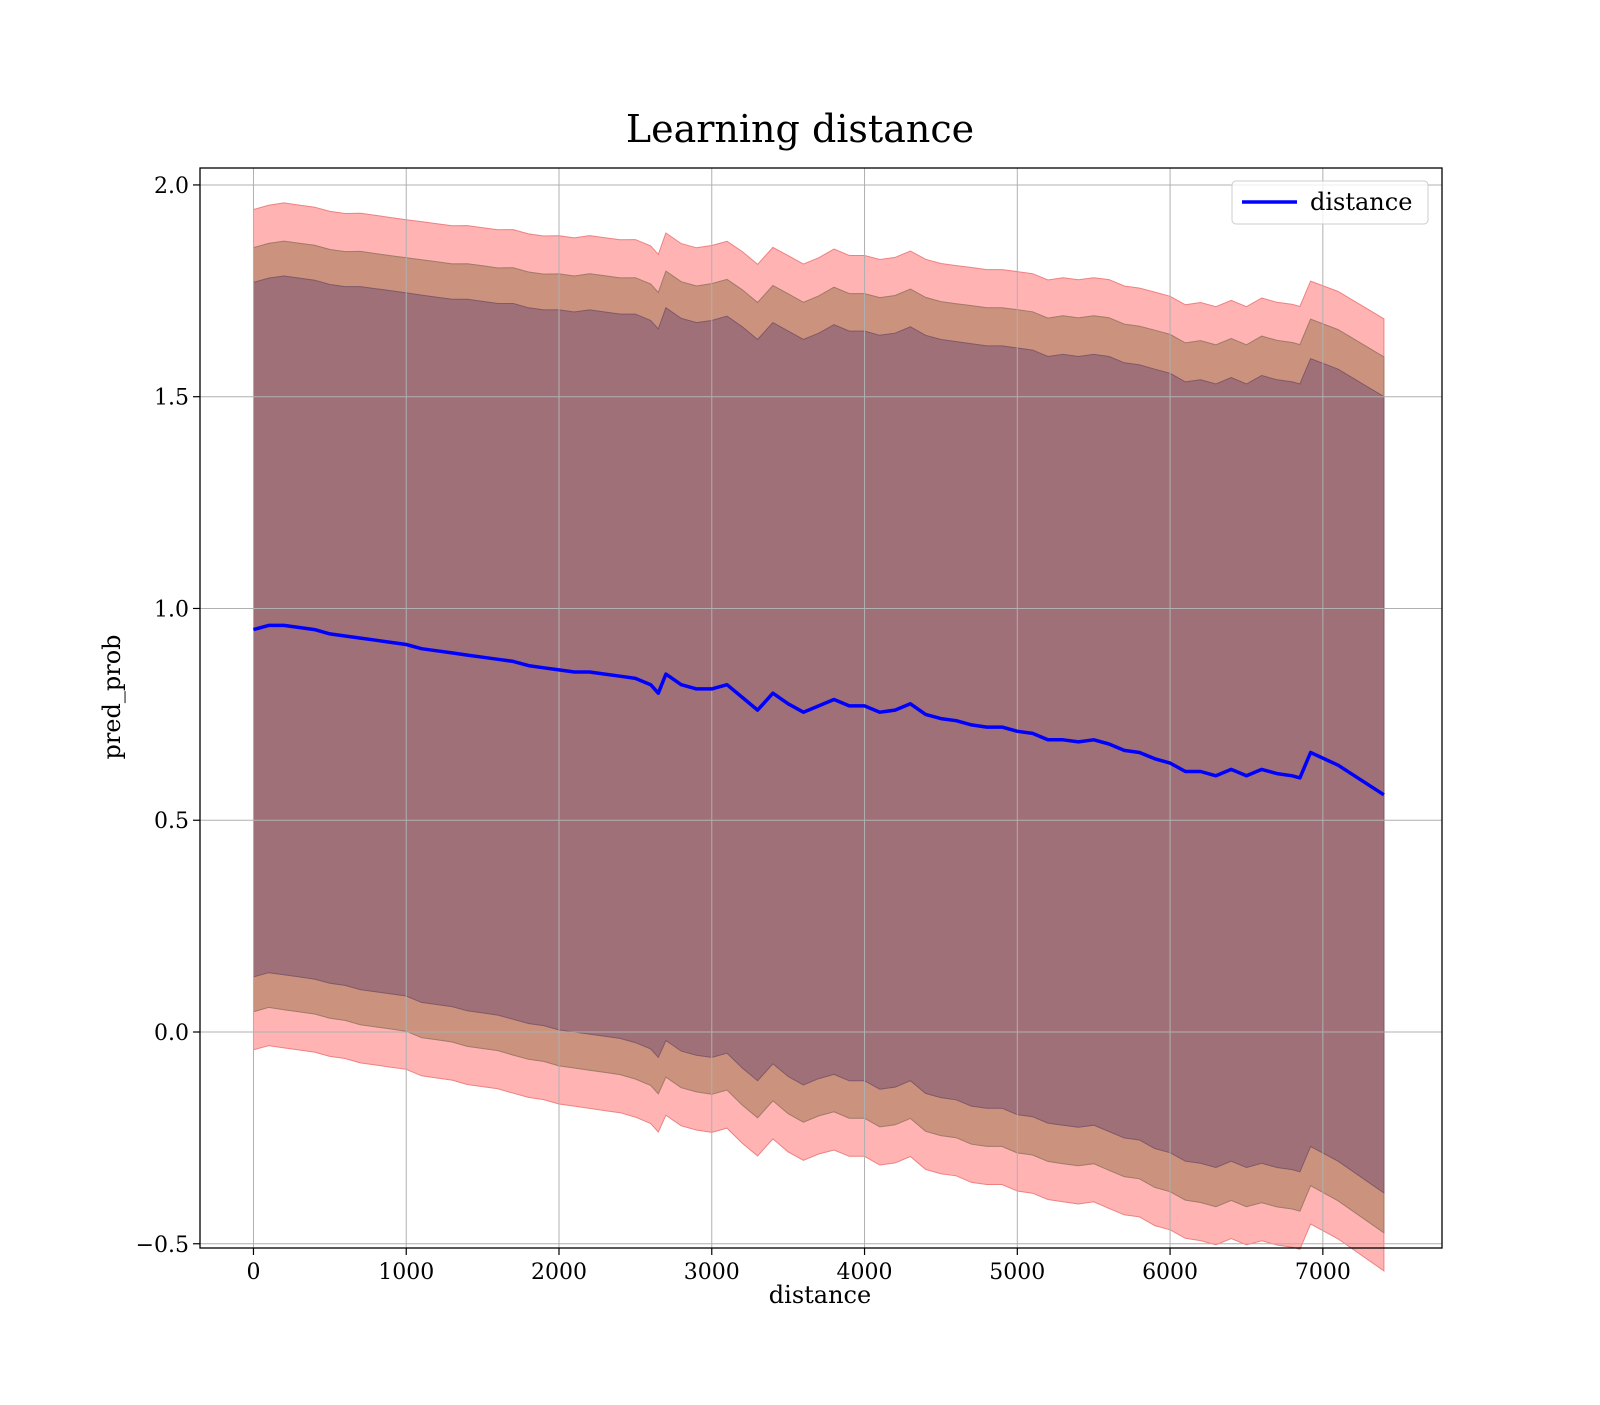 Image resolution: width=1600 pixels, height=1405 pixels. Describe the element at coordinates (865, 1272) in the screenshot. I see `x-tick-label-4: 4000` at that location.